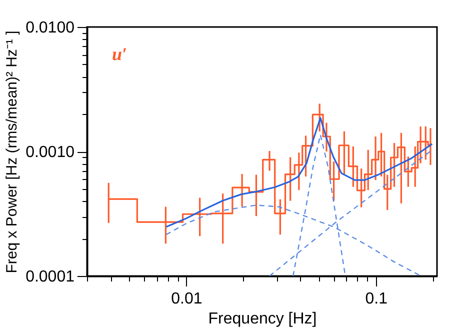  Describe the element at coordinates (50, 277) in the screenshot. I see `y-tick-label: 0.0001` at that location.